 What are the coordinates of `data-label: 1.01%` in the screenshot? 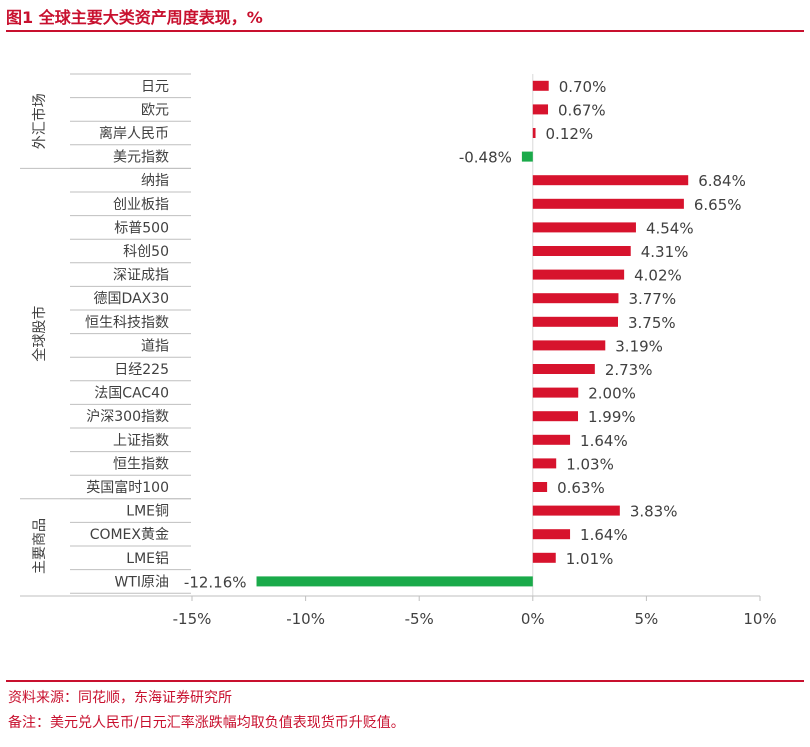 It's located at (590, 559).